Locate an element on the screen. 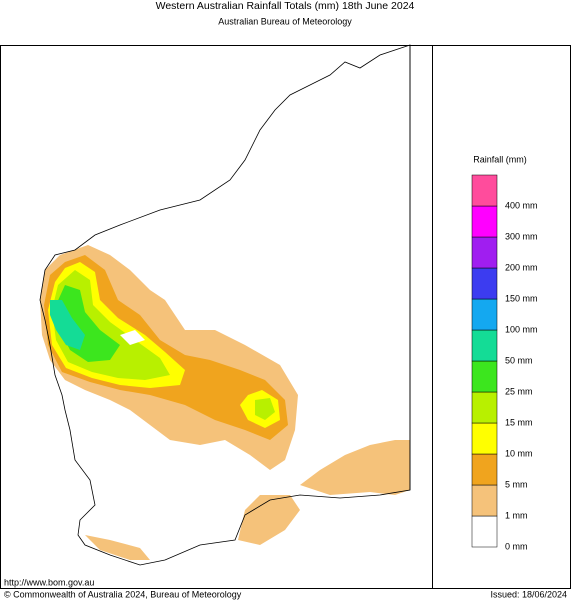  legend-label: 300 mm is located at coordinates (521, 236).